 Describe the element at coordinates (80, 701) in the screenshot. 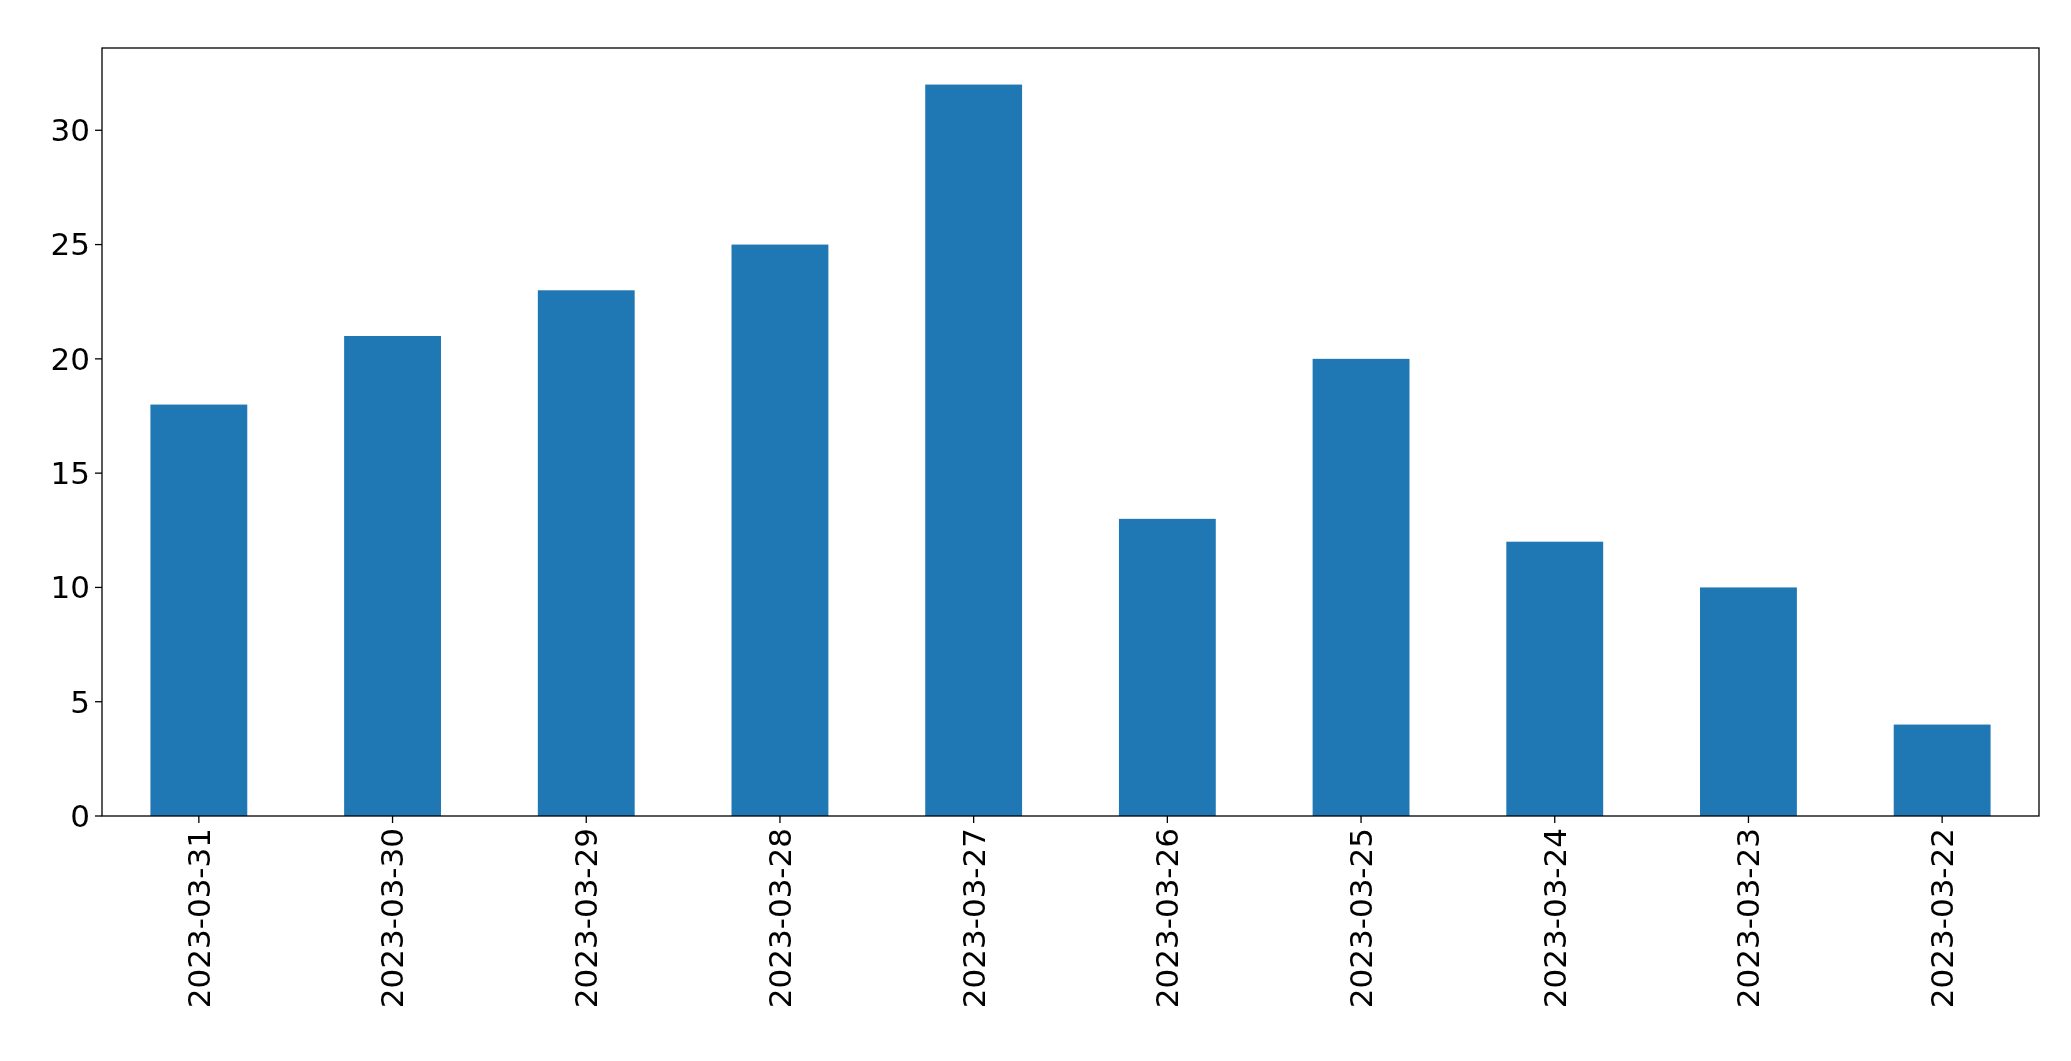

I see `y-tick-label: 5` at that location.